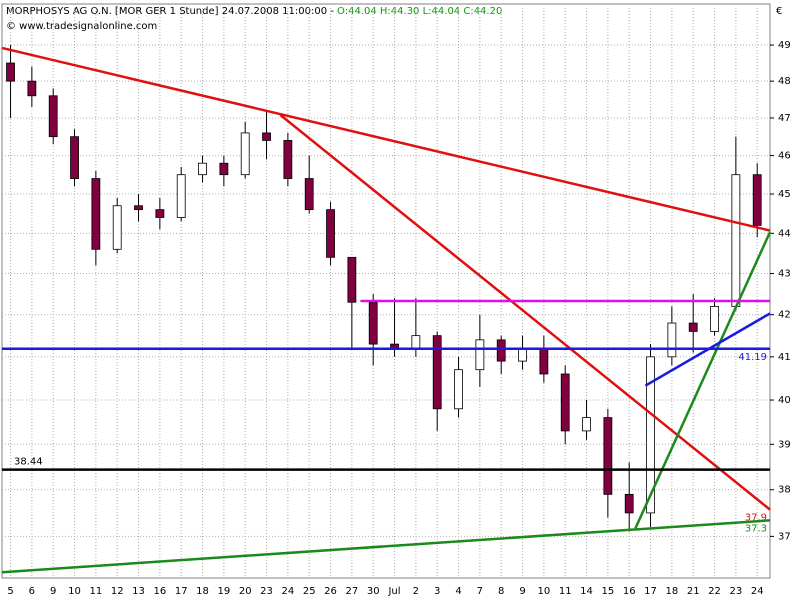 The width and height of the screenshot is (800, 600). Describe the element at coordinates (756, 518) in the screenshot. I see `line-label: 37.9` at that location.